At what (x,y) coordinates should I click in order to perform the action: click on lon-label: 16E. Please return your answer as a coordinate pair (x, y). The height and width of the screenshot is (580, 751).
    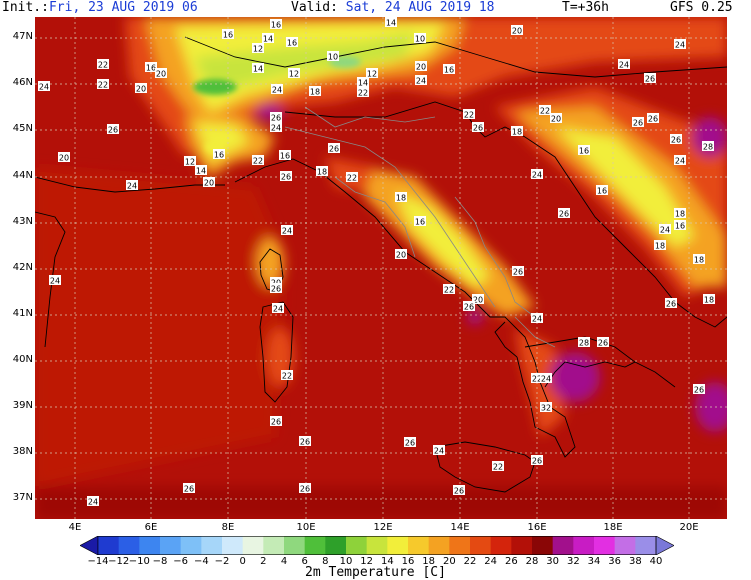
    Looking at the image, I should click on (537, 527).